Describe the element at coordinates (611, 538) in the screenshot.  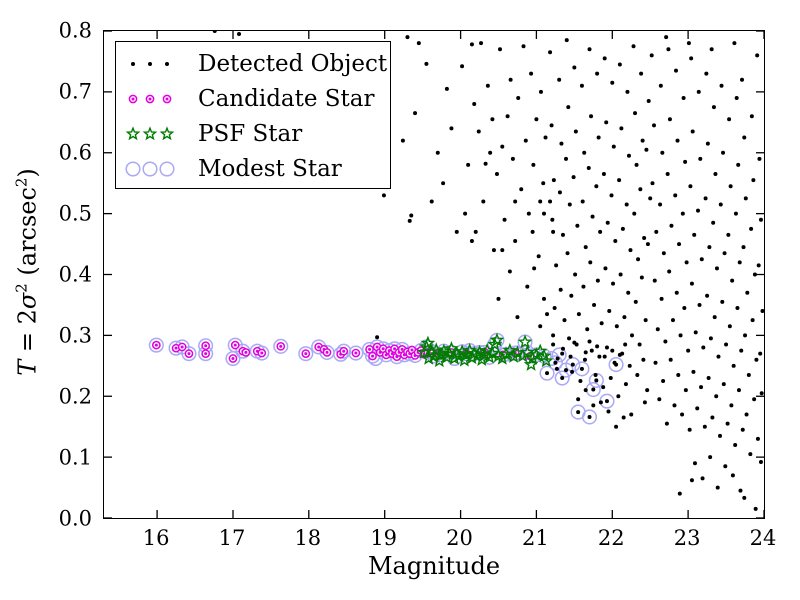
I see `x-tick-label: 22` at that location.